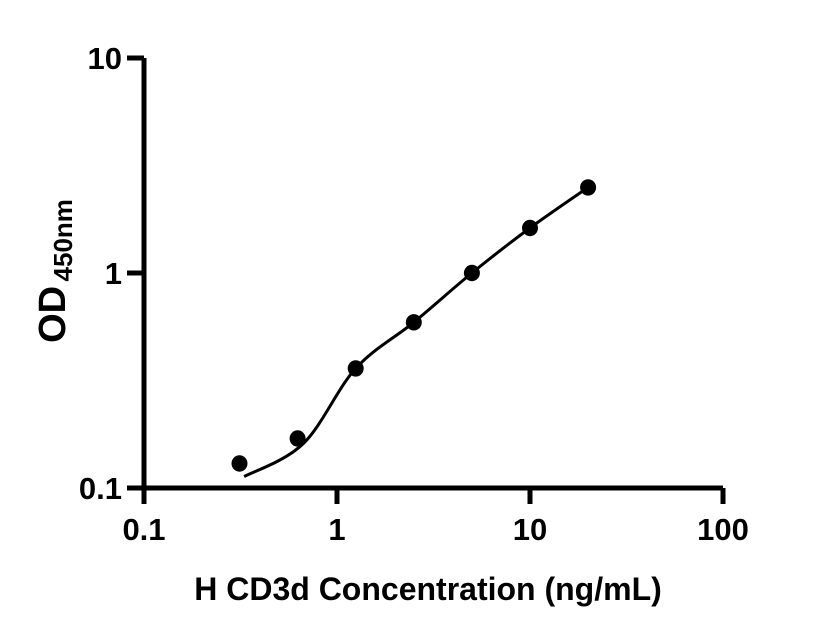 This screenshot has height=640, width=816. Describe the element at coordinates (105, 58) in the screenshot. I see `y-tick-label: 10` at that location.